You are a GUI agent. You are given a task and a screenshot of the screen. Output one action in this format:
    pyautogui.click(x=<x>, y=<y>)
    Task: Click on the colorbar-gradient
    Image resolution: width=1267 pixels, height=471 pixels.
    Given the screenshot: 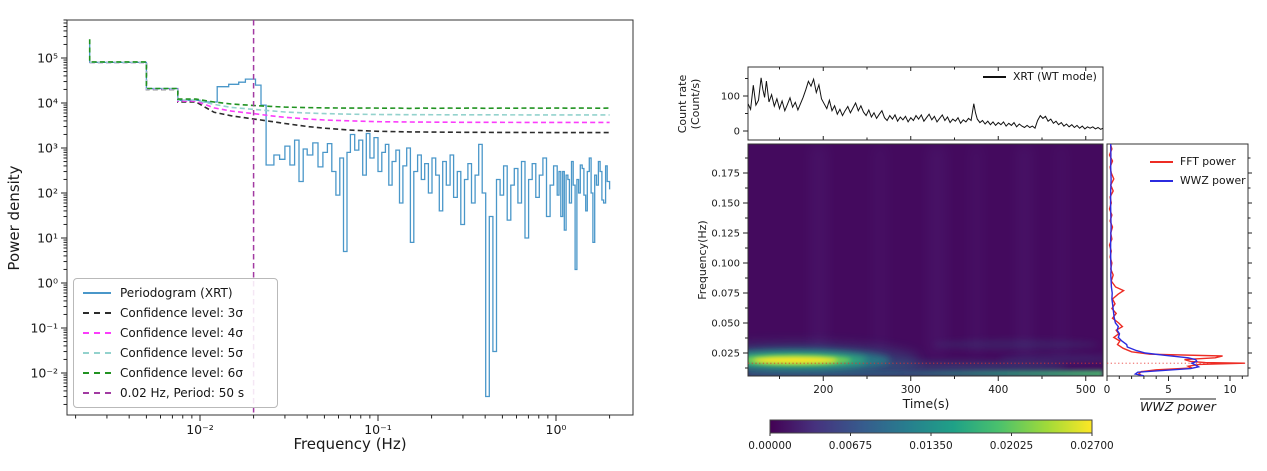 What is the action you would take?
    pyautogui.click(x=931, y=426)
    